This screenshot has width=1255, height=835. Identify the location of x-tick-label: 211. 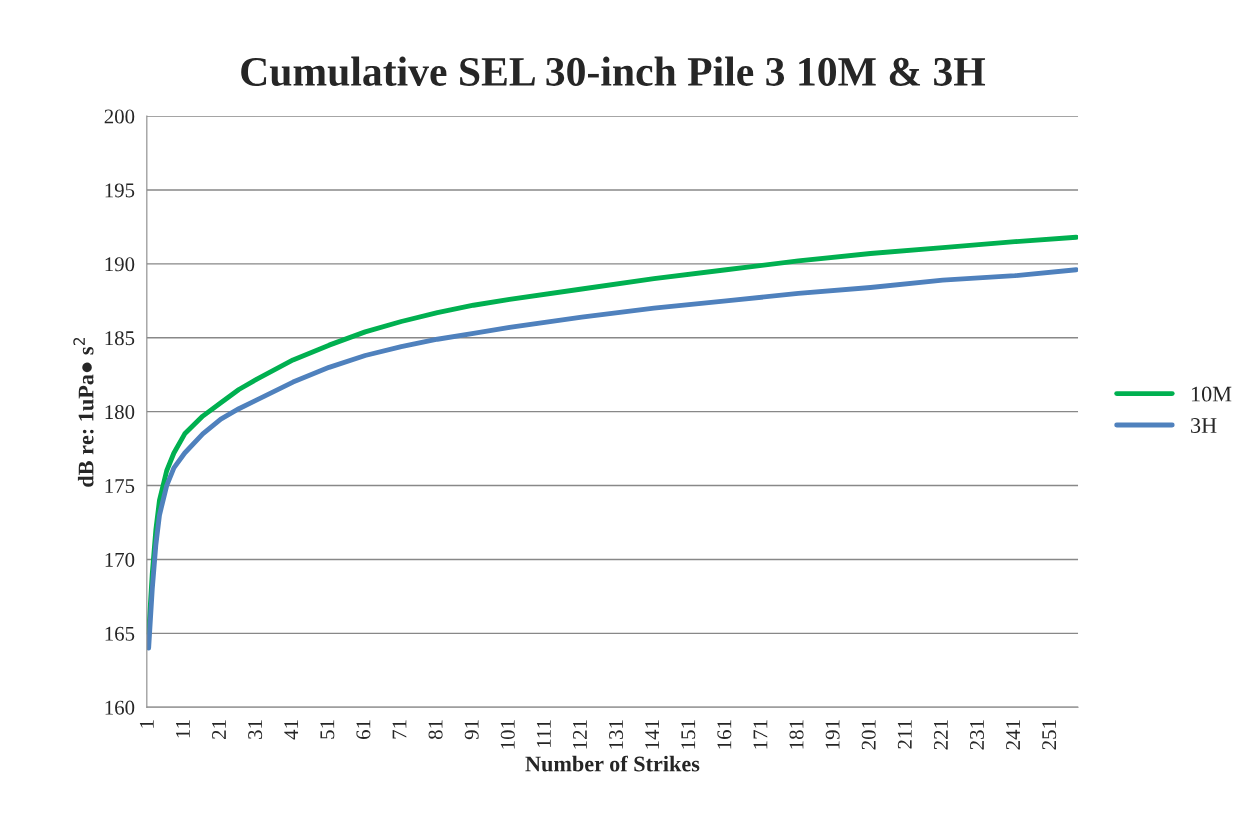
(904, 734).